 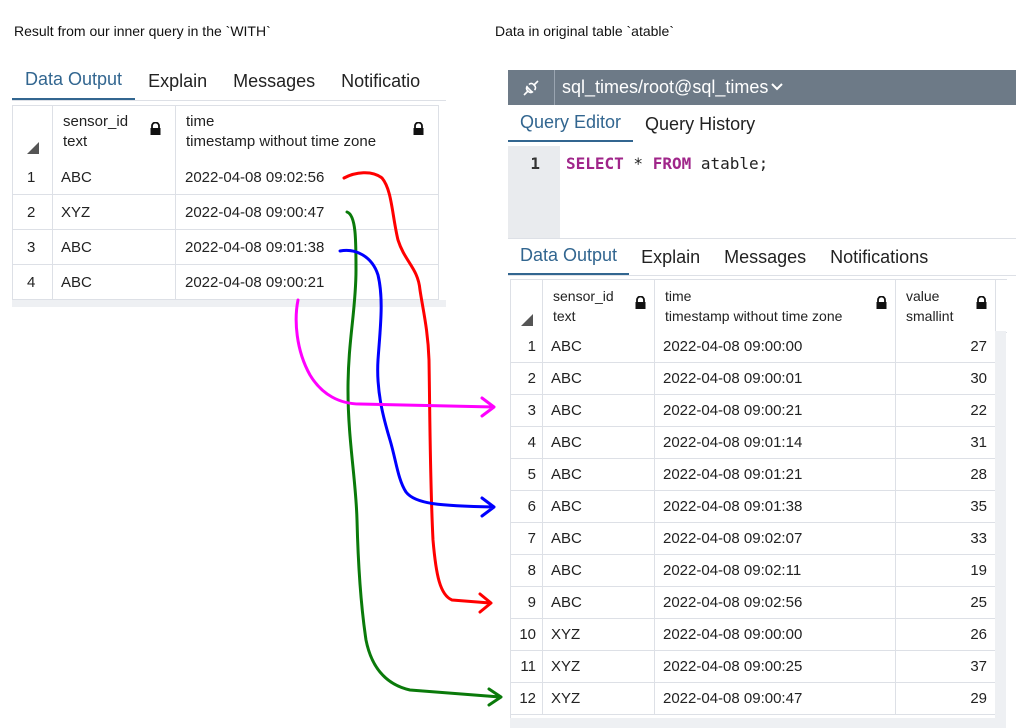 What do you see at coordinates (946, 306) in the screenshot?
I see `column-header-value: value smallint` at bounding box center [946, 306].